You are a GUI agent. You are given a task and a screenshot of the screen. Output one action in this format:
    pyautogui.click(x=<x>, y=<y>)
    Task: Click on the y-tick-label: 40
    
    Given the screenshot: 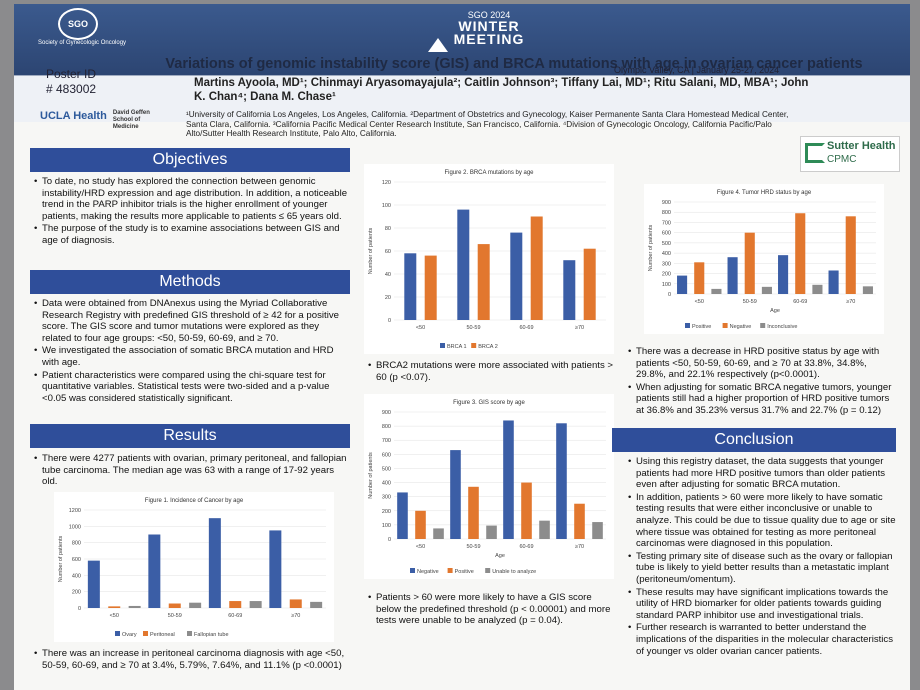 What is the action you would take?
    pyautogui.click(x=388, y=275)
    